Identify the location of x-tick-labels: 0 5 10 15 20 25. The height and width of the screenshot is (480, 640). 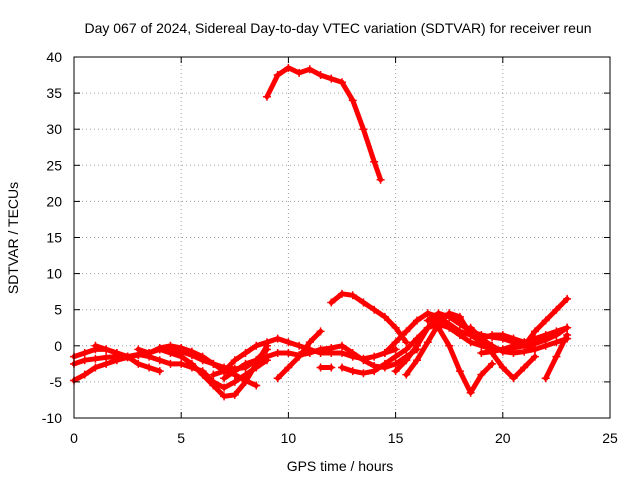
(344, 438).